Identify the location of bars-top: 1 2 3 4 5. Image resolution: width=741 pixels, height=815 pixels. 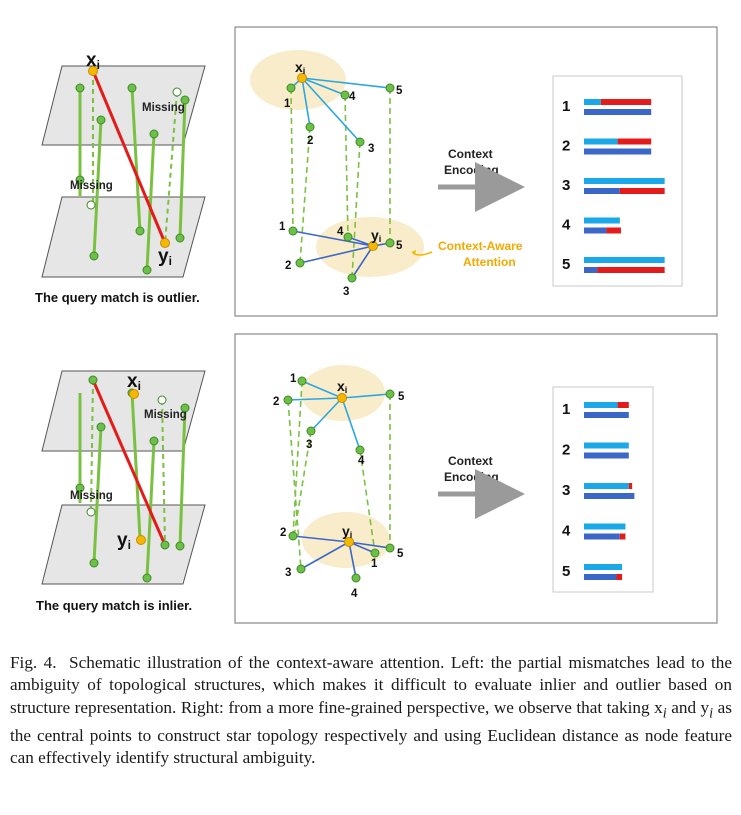
(613, 185).